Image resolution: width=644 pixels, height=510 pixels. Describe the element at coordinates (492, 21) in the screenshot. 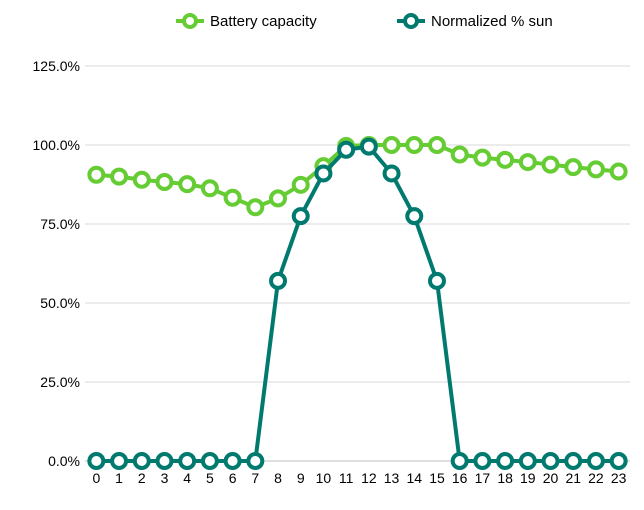

I see `legend-label: Normalized % sun` at that location.